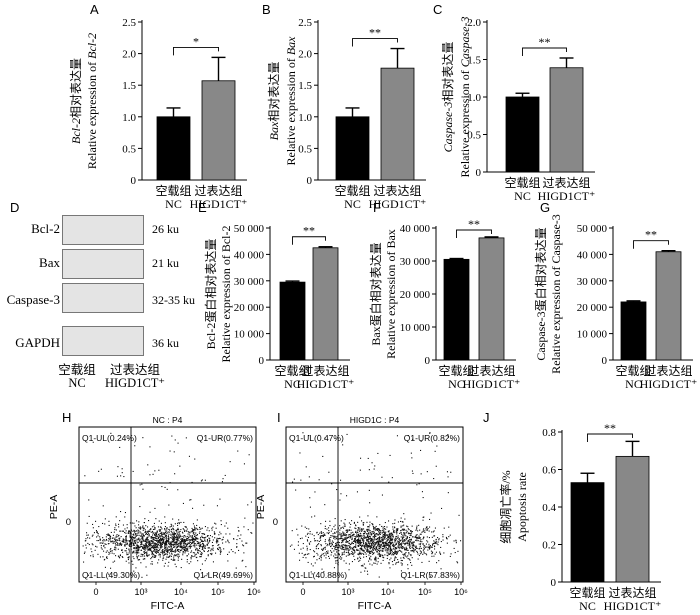 The width and height of the screenshot is (700, 615). What do you see at coordinates (318, 575) in the screenshot?
I see `quadrant-label-ll: Q1-LL(40.88%)` at bounding box center [318, 575].